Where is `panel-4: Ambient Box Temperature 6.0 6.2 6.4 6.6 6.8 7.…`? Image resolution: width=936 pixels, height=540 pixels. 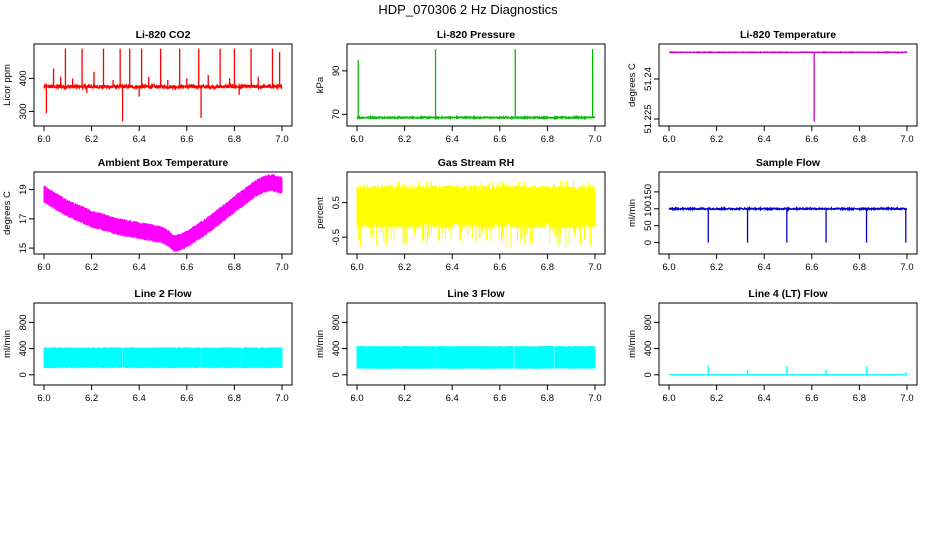
panel-4: Ambient Box Temperature 6.0 6.2 6.4 6.6 6.8 7.… is located at coordinates (147, 215).